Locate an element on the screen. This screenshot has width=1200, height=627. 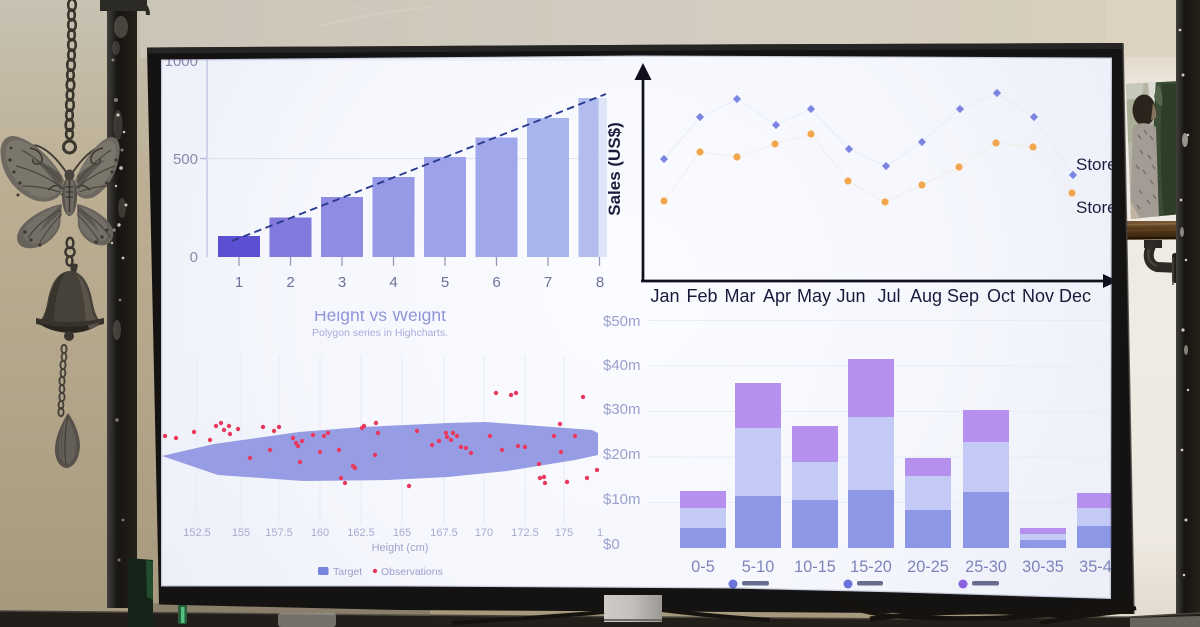
svg-text: Dec is located at coordinates (1075, 296).